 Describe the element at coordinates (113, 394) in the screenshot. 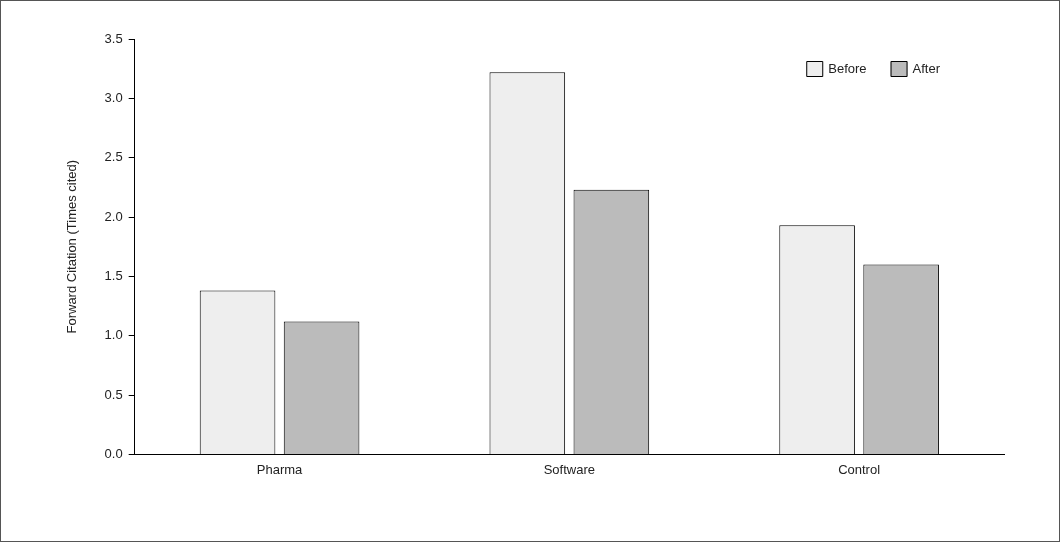

I see `y-tick-label: 0.5` at that location.